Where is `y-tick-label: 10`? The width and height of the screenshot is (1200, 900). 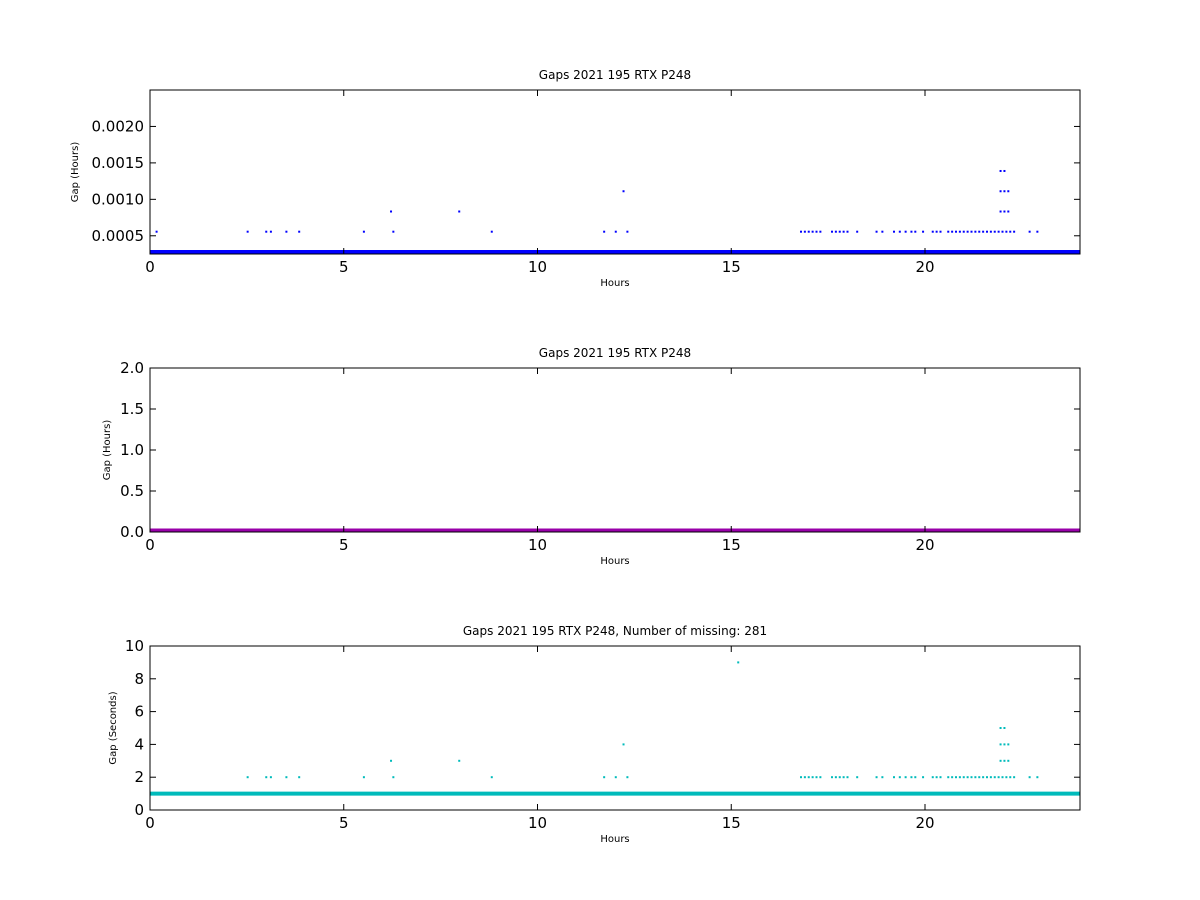
y-tick-label: 10 is located at coordinates (134, 646).